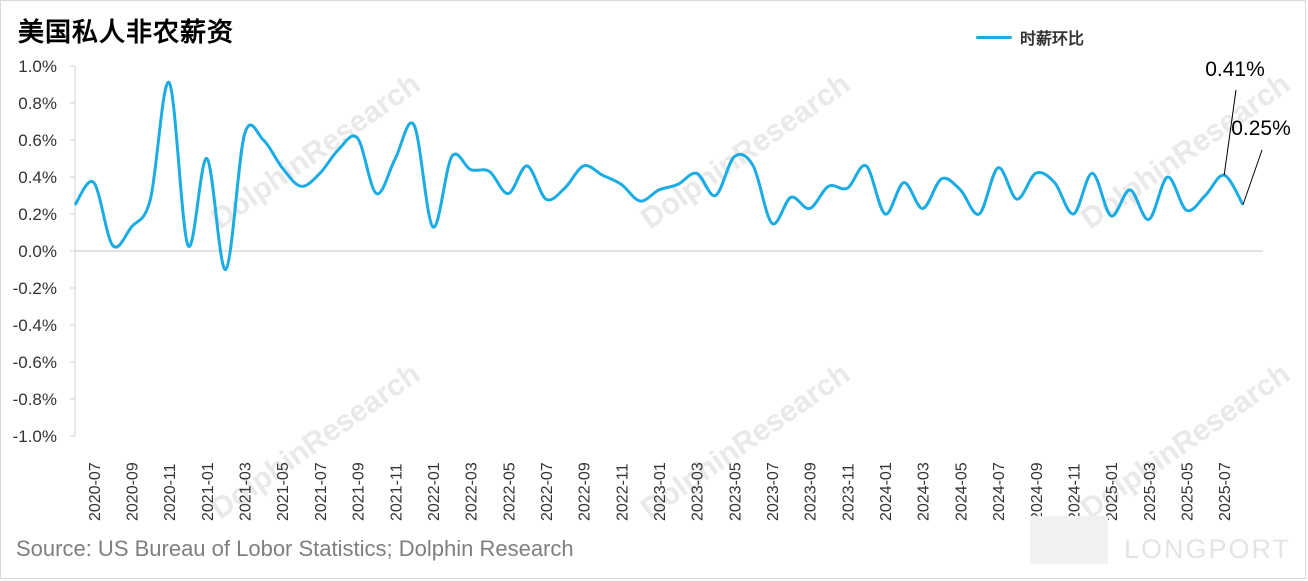 The width and height of the screenshot is (1308, 581). What do you see at coordinates (35, 325) in the screenshot?
I see `y-tick-label: -0.4%` at bounding box center [35, 325].